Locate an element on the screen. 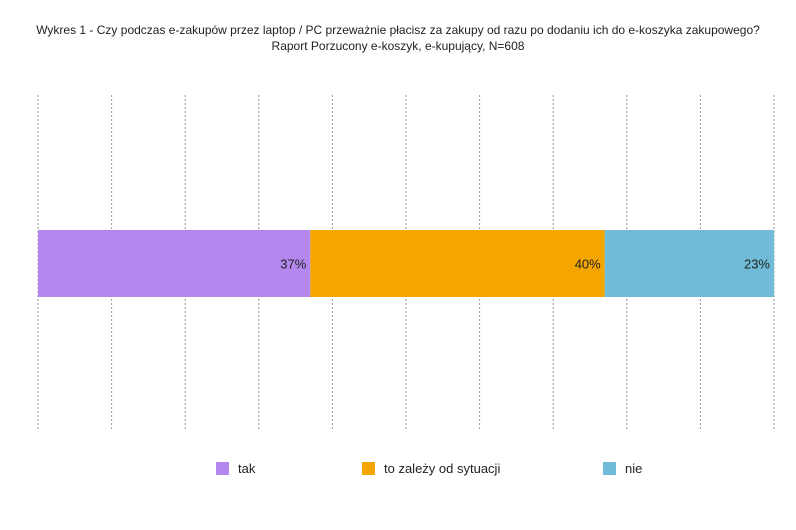 The image size is (796, 530). legend-swatch-nie is located at coordinates (609, 468).